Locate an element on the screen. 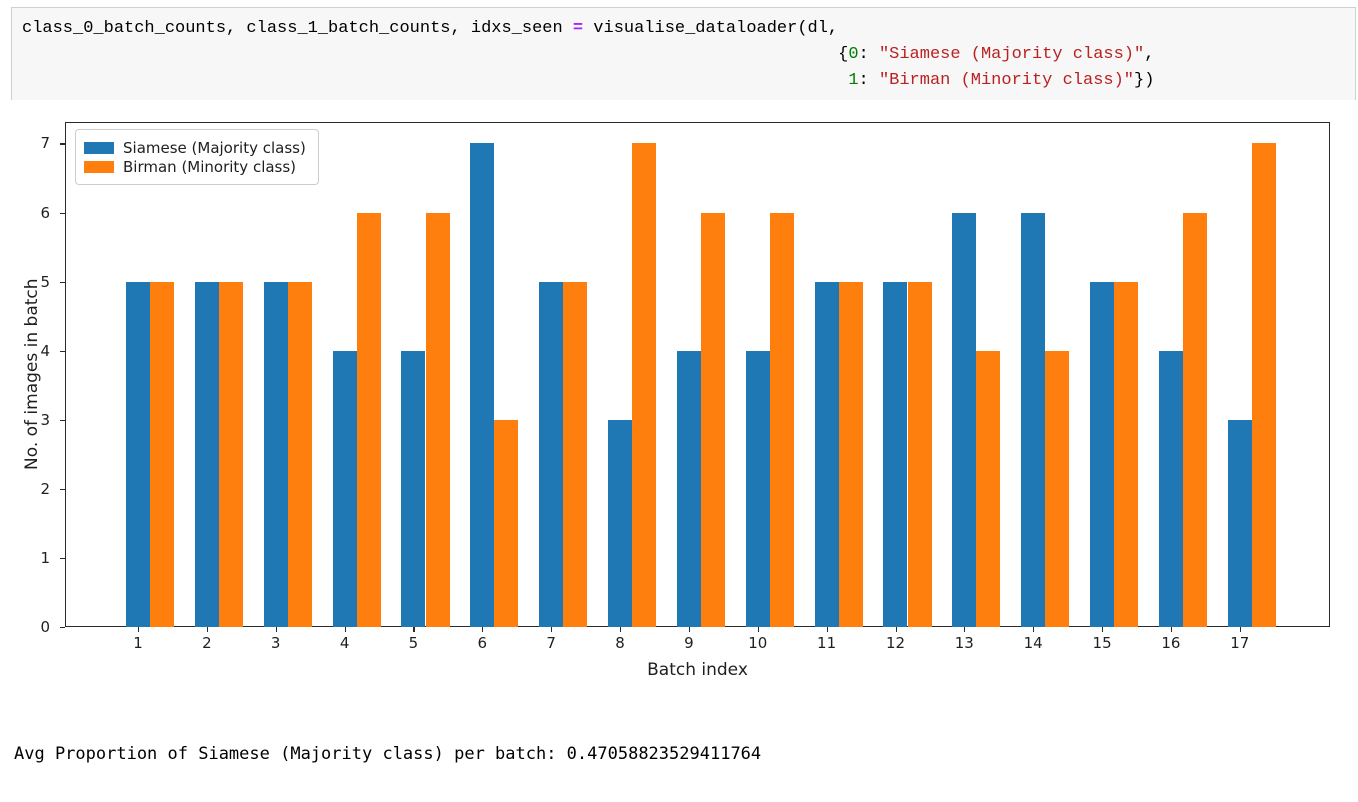 The height and width of the screenshot is (802, 1358). x-tick-label: 14 is located at coordinates (1033, 643).